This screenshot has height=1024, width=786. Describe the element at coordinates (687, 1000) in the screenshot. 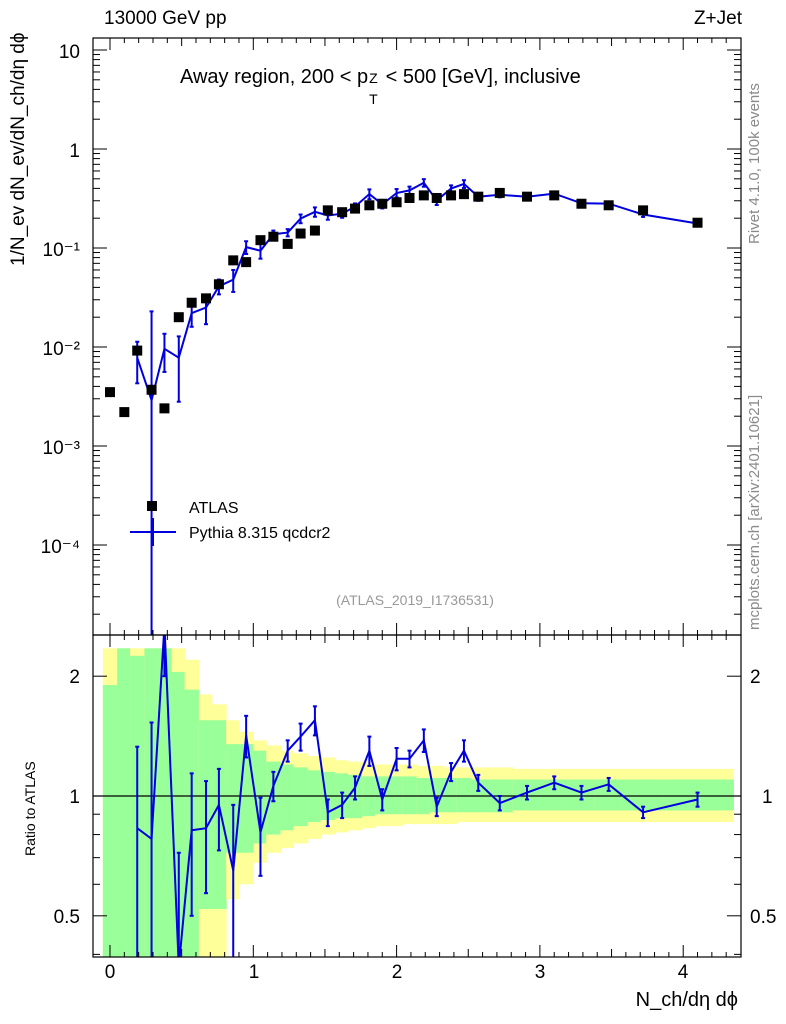

I see `x-axis-label: N_ch/dη dϕ` at that location.